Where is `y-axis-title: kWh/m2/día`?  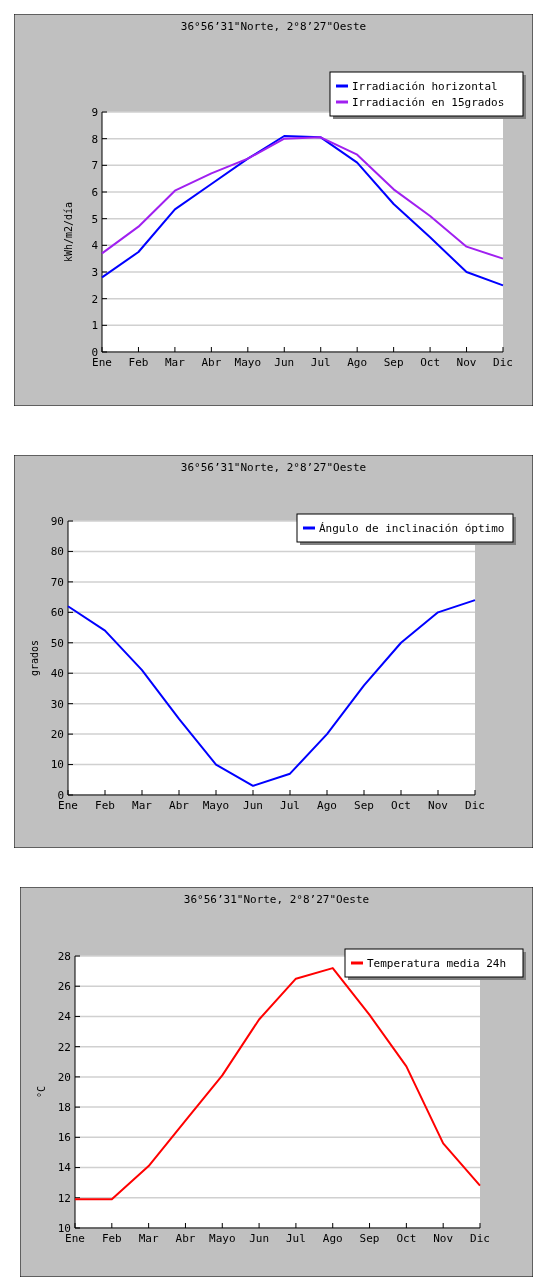
y-axis-title: kWh/m2/día is located at coordinates (68, 232).